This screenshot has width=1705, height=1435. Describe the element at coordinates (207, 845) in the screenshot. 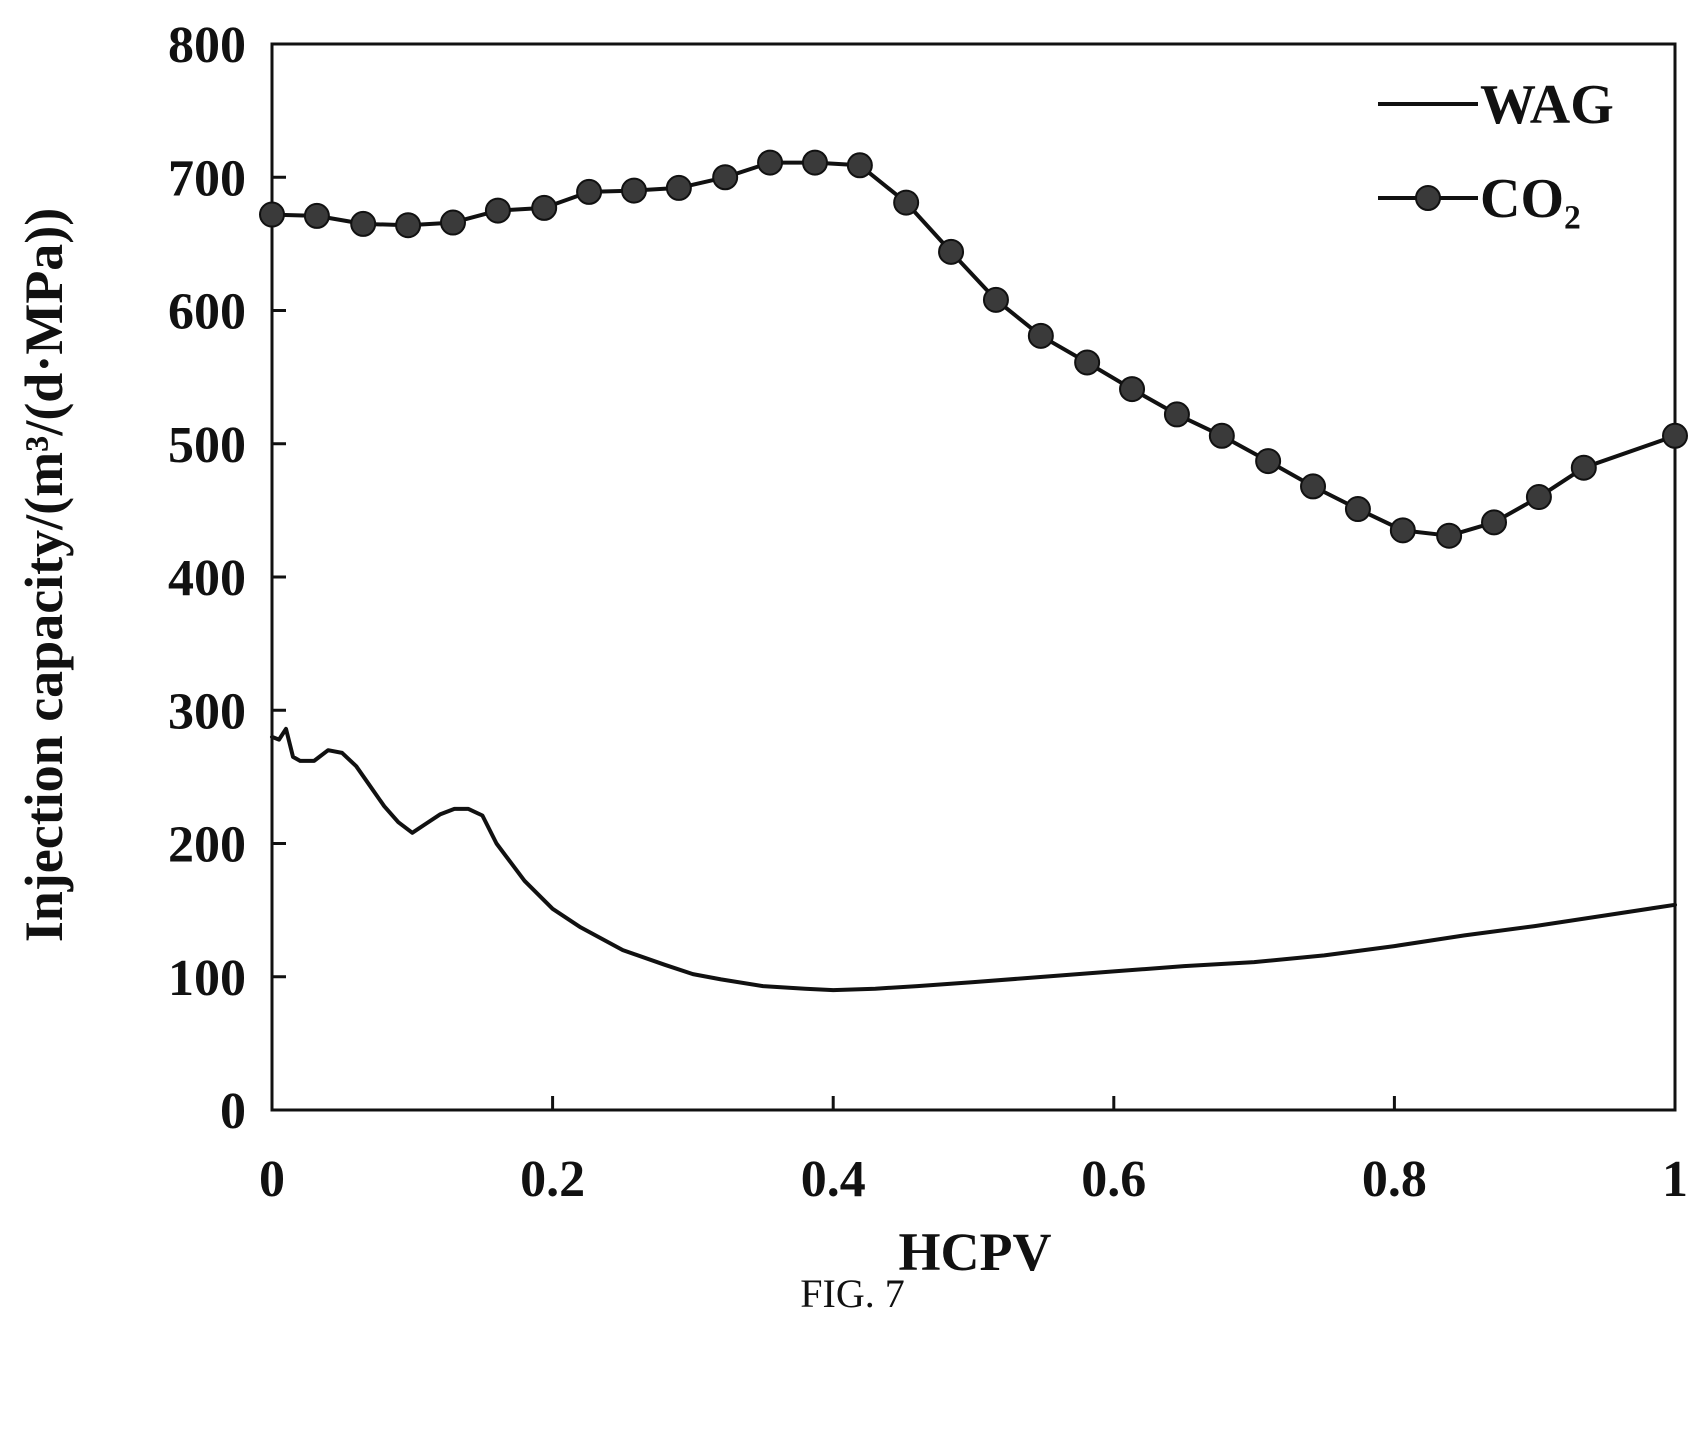

I see `y-tick-label: 200` at that location.